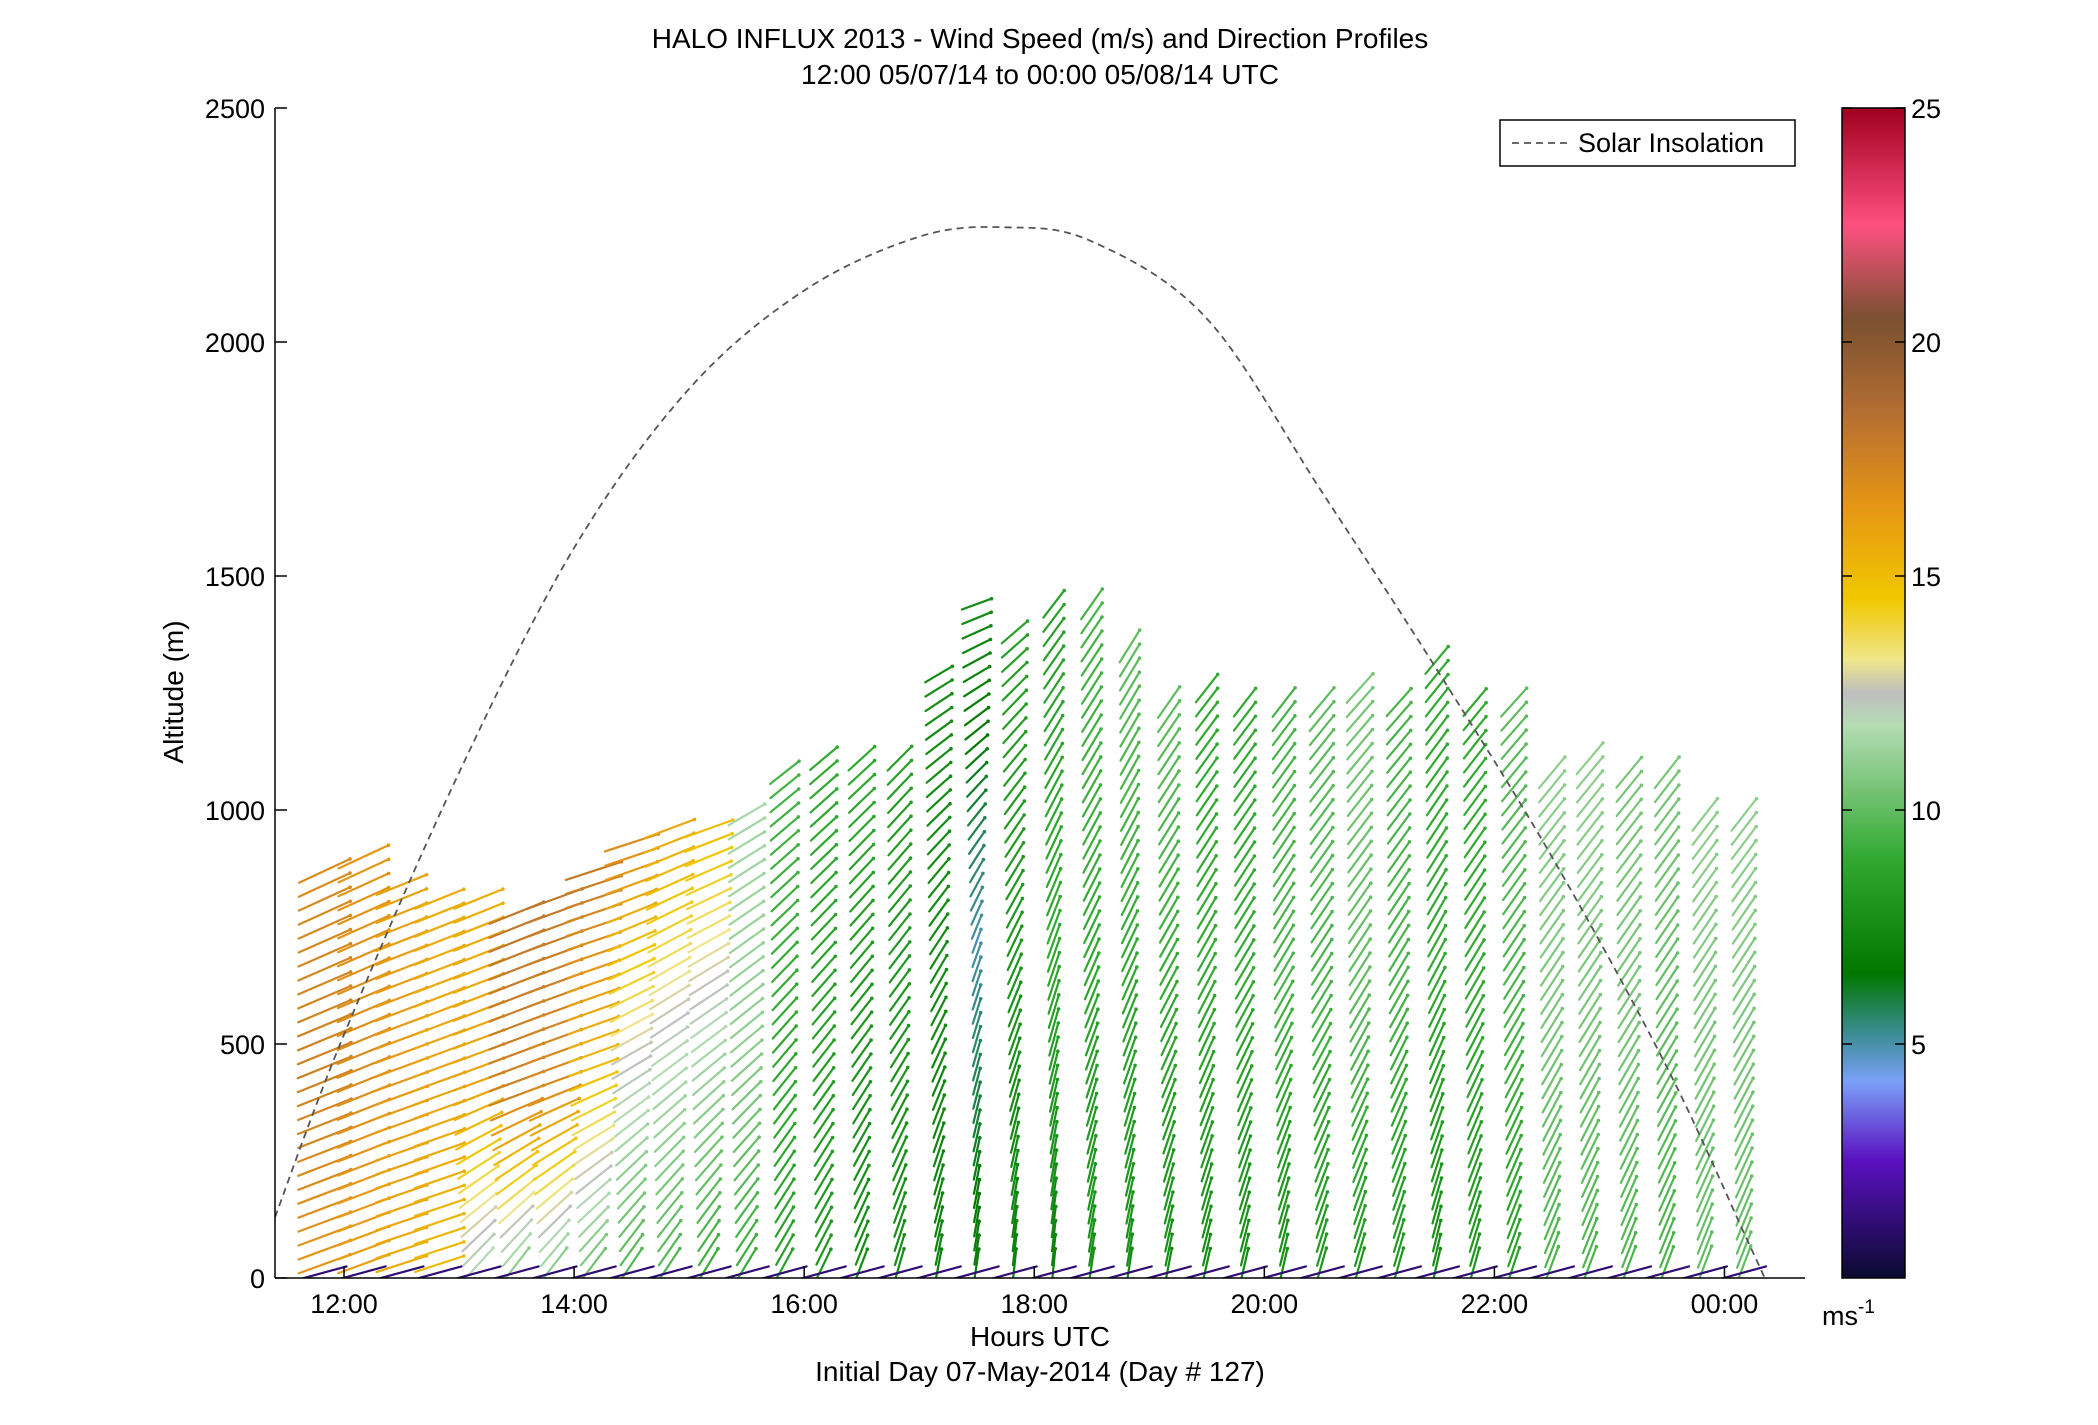 Image resolution: width=2098 pixels, height=1425 pixels. What do you see at coordinates (1725, 1304) in the screenshot?
I see `x-tick-label: 00:00` at bounding box center [1725, 1304].